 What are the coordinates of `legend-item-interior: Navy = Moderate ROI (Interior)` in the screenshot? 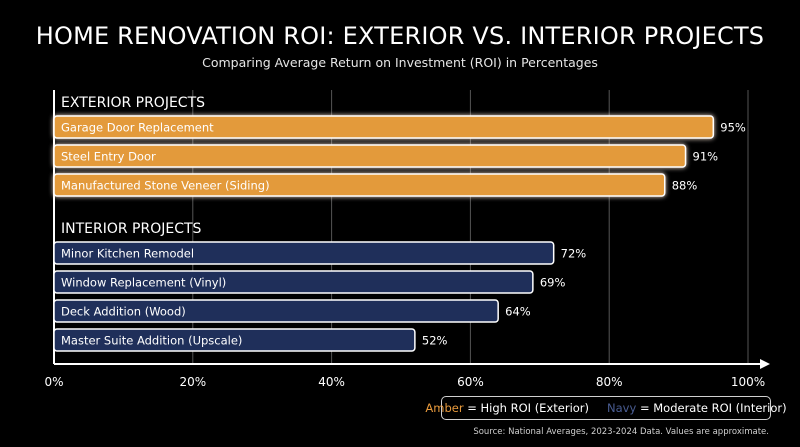 It's located at (697, 408).